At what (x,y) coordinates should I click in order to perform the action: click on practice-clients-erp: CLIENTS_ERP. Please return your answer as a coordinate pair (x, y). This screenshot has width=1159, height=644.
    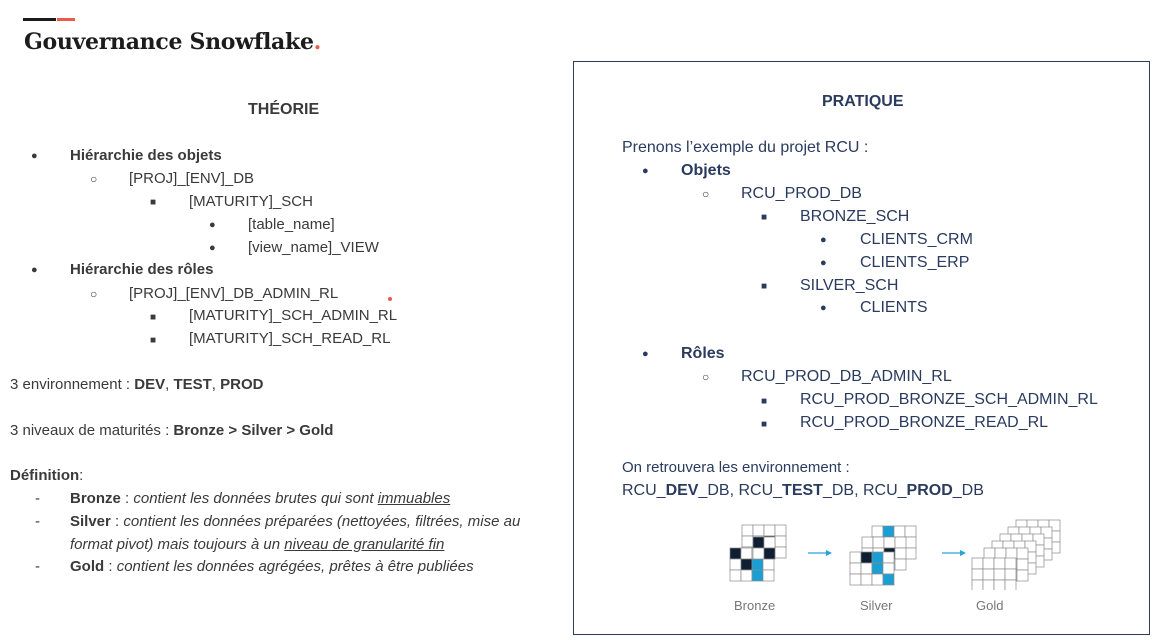
    Looking at the image, I should click on (915, 262).